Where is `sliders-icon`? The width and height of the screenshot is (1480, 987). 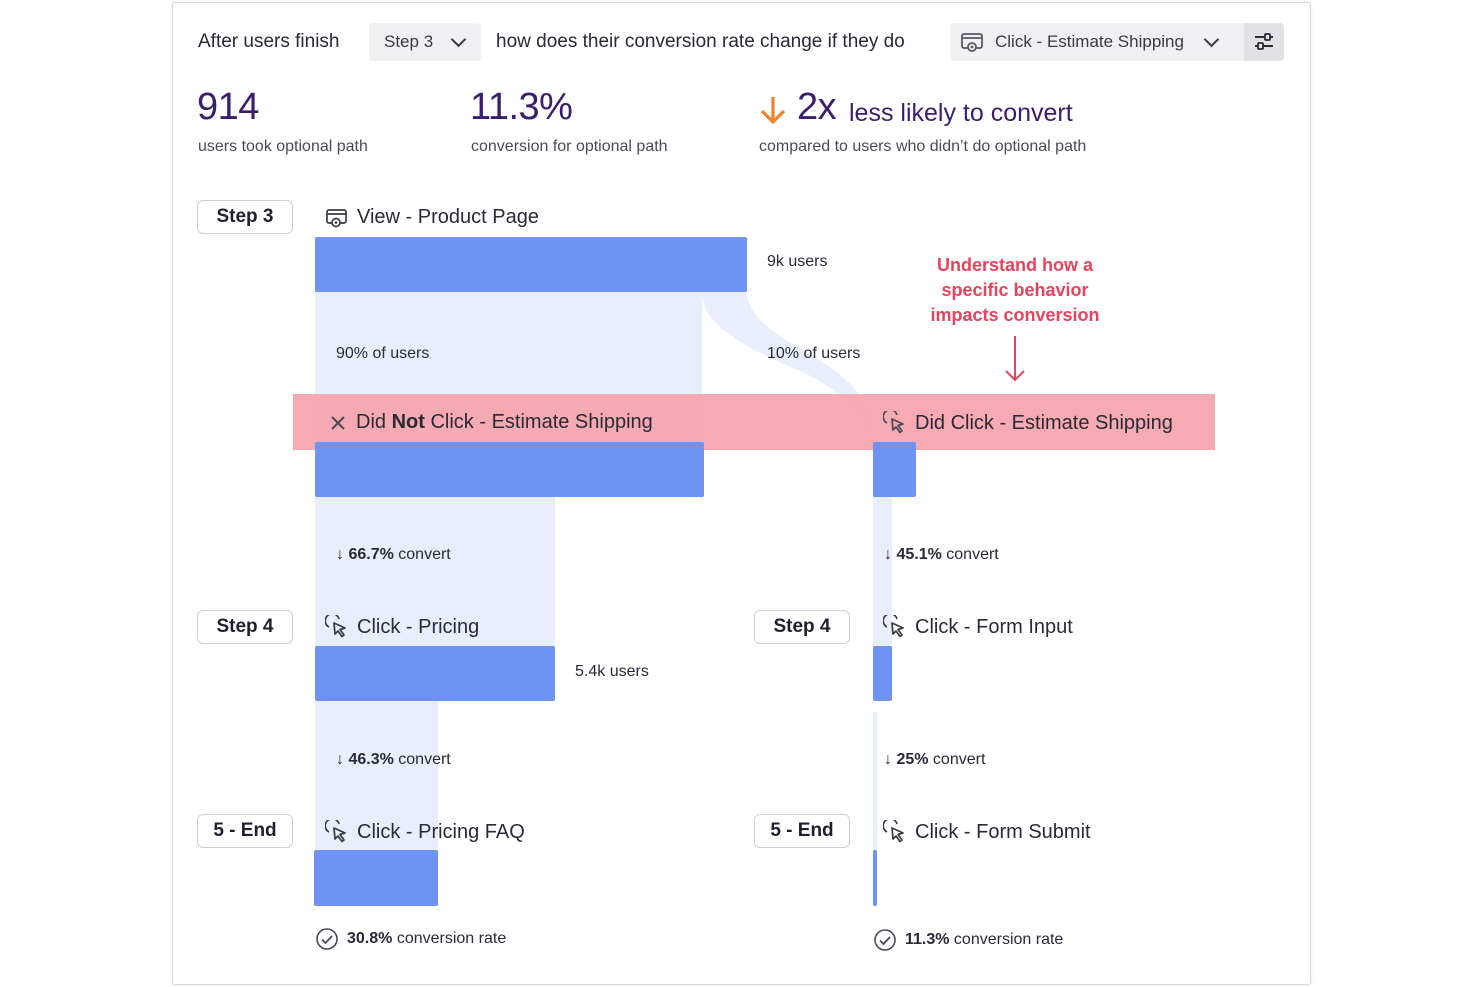 sliders-icon is located at coordinates (1264, 41).